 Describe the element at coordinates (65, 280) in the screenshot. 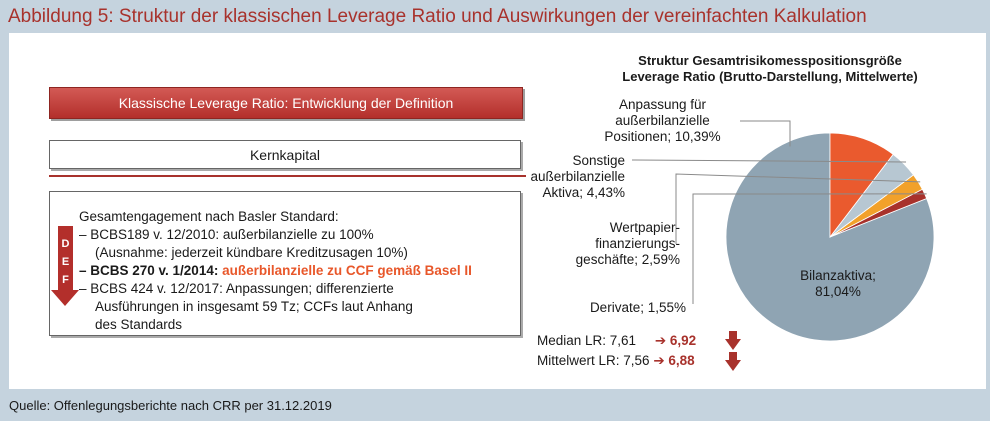

I see `arrow-letter-f: F` at that location.